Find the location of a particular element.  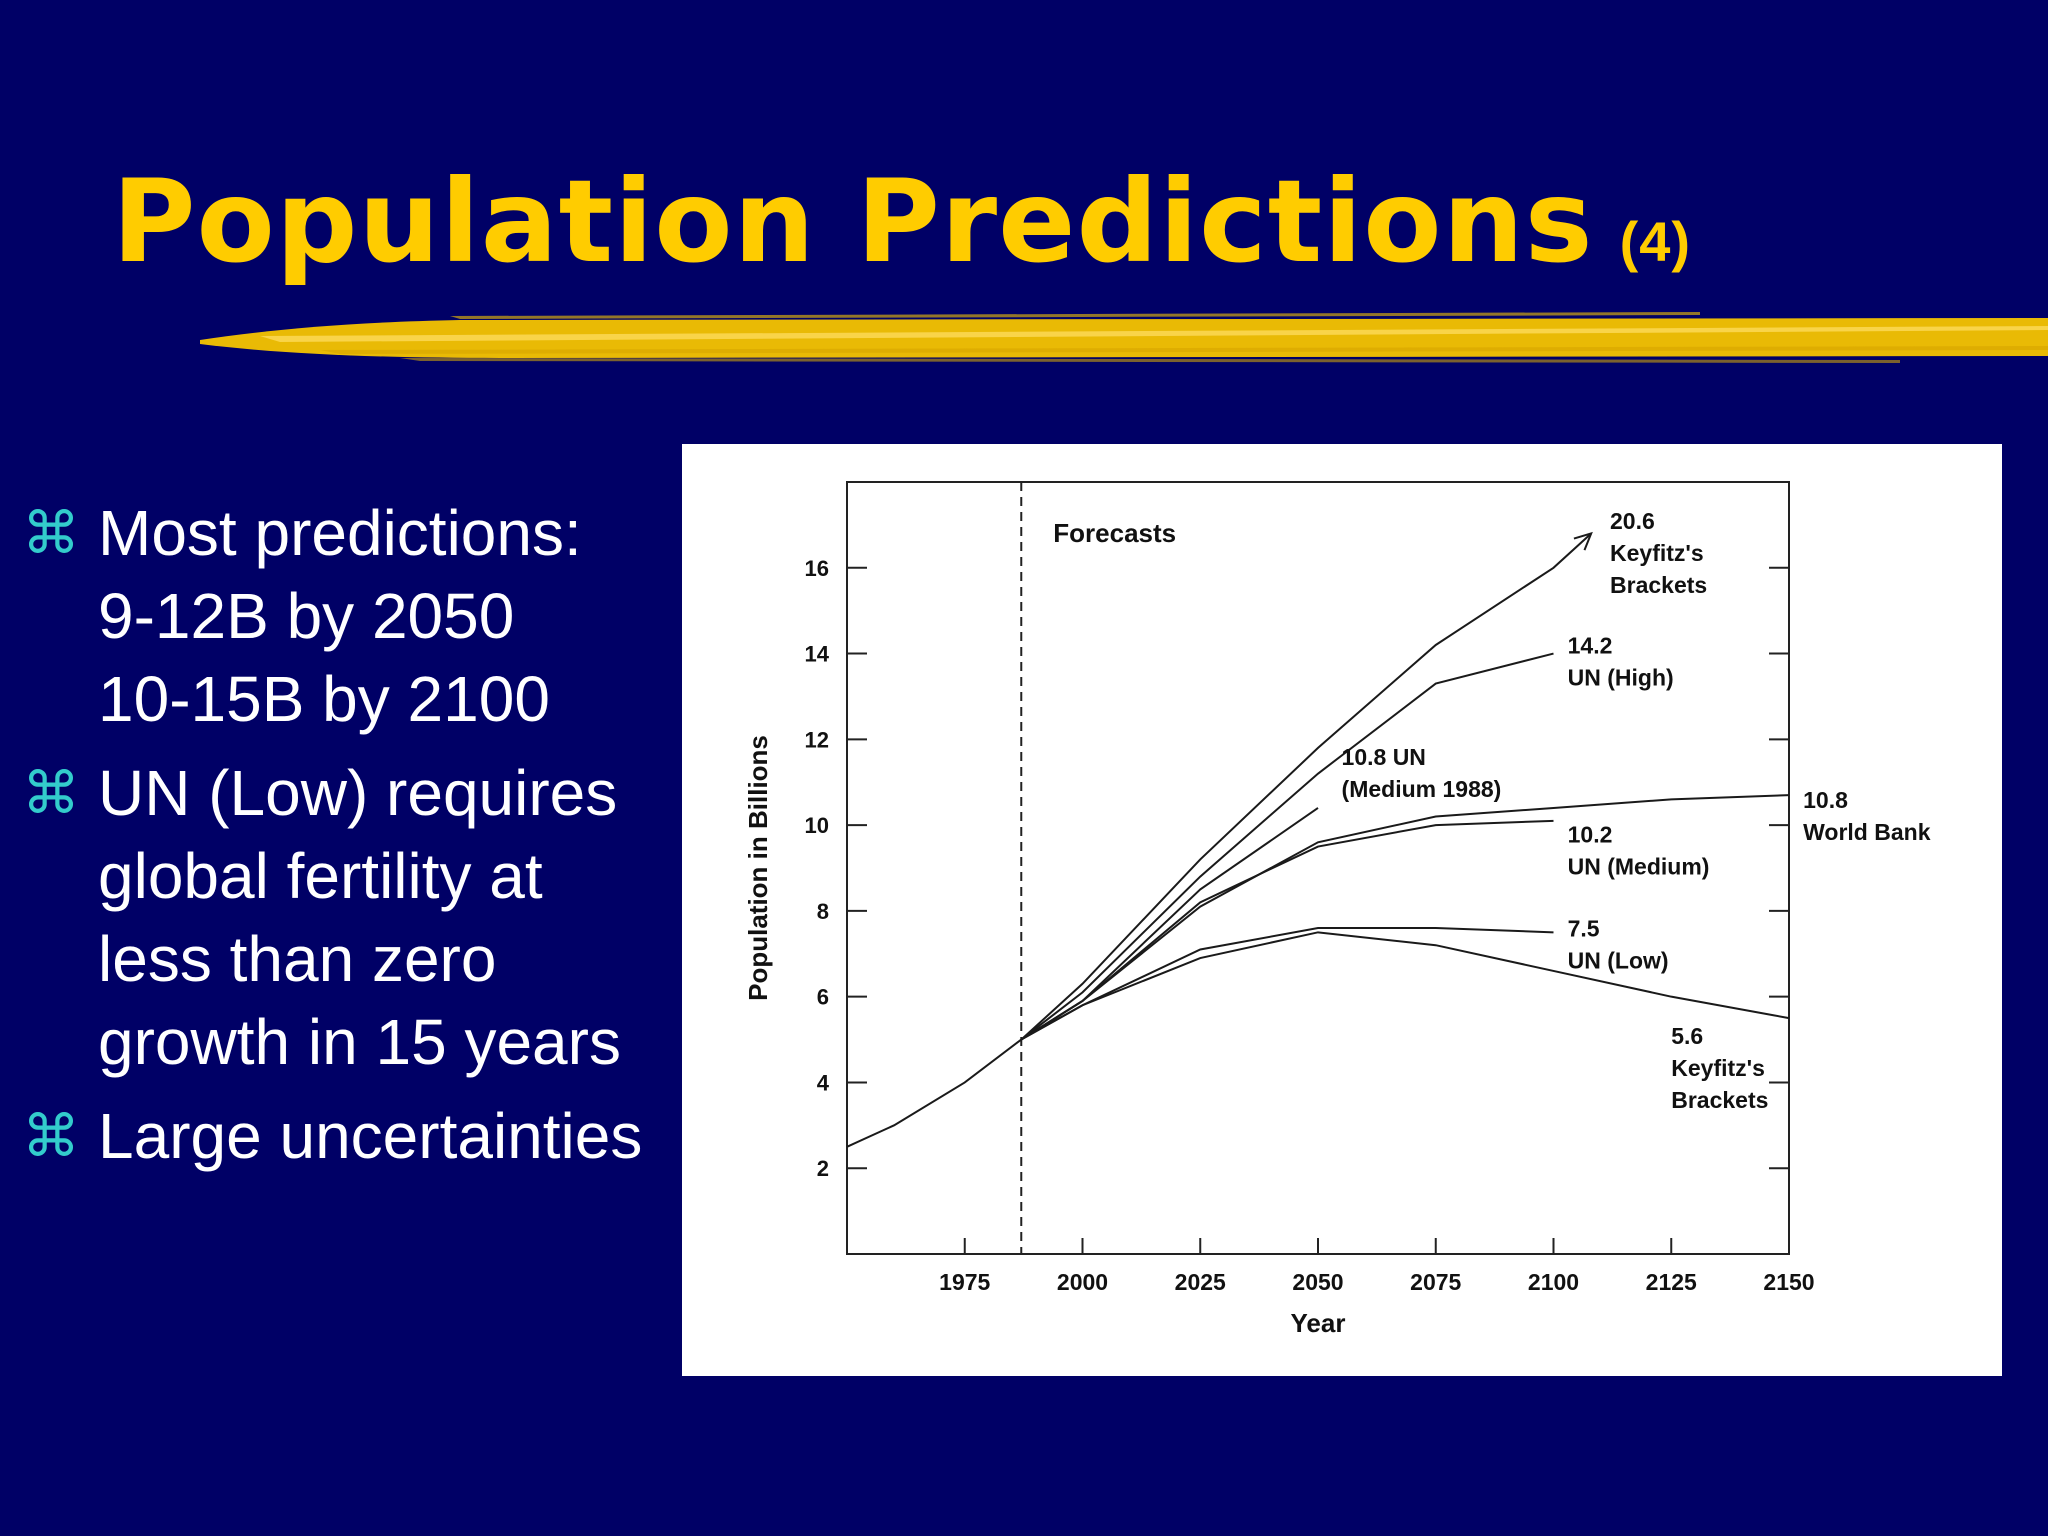

y-tick-label: 14 is located at coordinates (817, 654).